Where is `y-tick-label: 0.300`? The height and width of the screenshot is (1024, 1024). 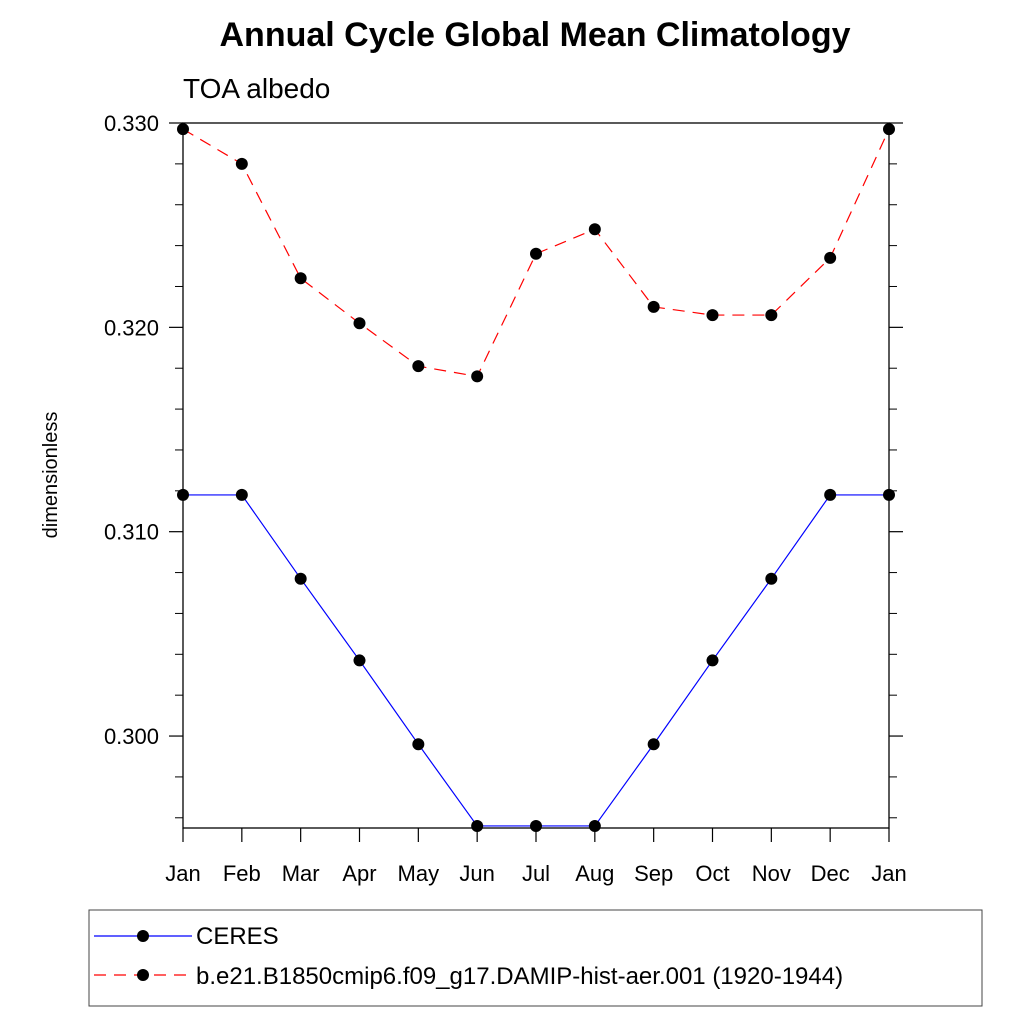
y-tick-label: 0.300 is located at coordinates (131, 736).